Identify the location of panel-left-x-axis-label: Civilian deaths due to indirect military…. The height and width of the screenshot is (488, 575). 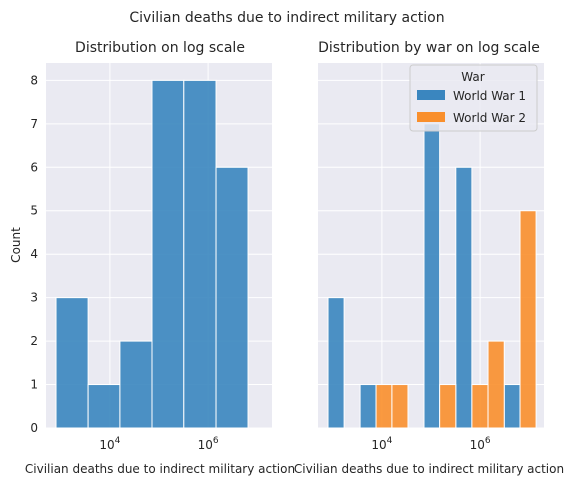
(160, 469).